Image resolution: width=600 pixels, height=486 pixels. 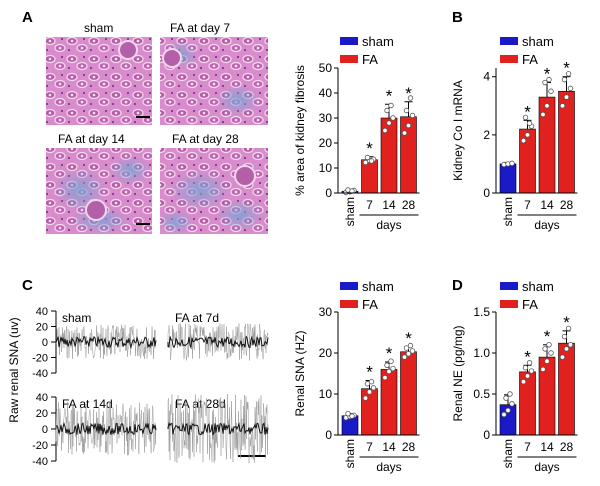 What do you see at coordinates (200, 404) in the screenshot?
I see `trace-label-fa28: FA at 28d` at bounding box center [200, 404].